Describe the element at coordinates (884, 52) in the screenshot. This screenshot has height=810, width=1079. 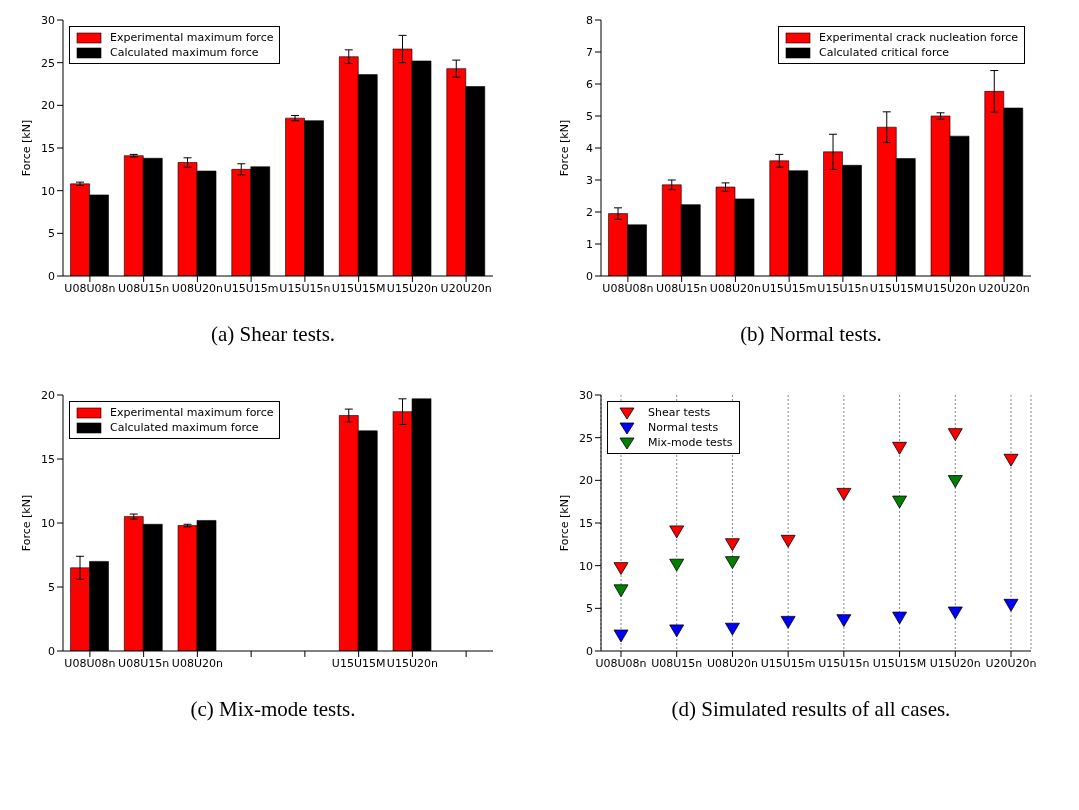
I see `legend-label: Calculated critical force` at that location.